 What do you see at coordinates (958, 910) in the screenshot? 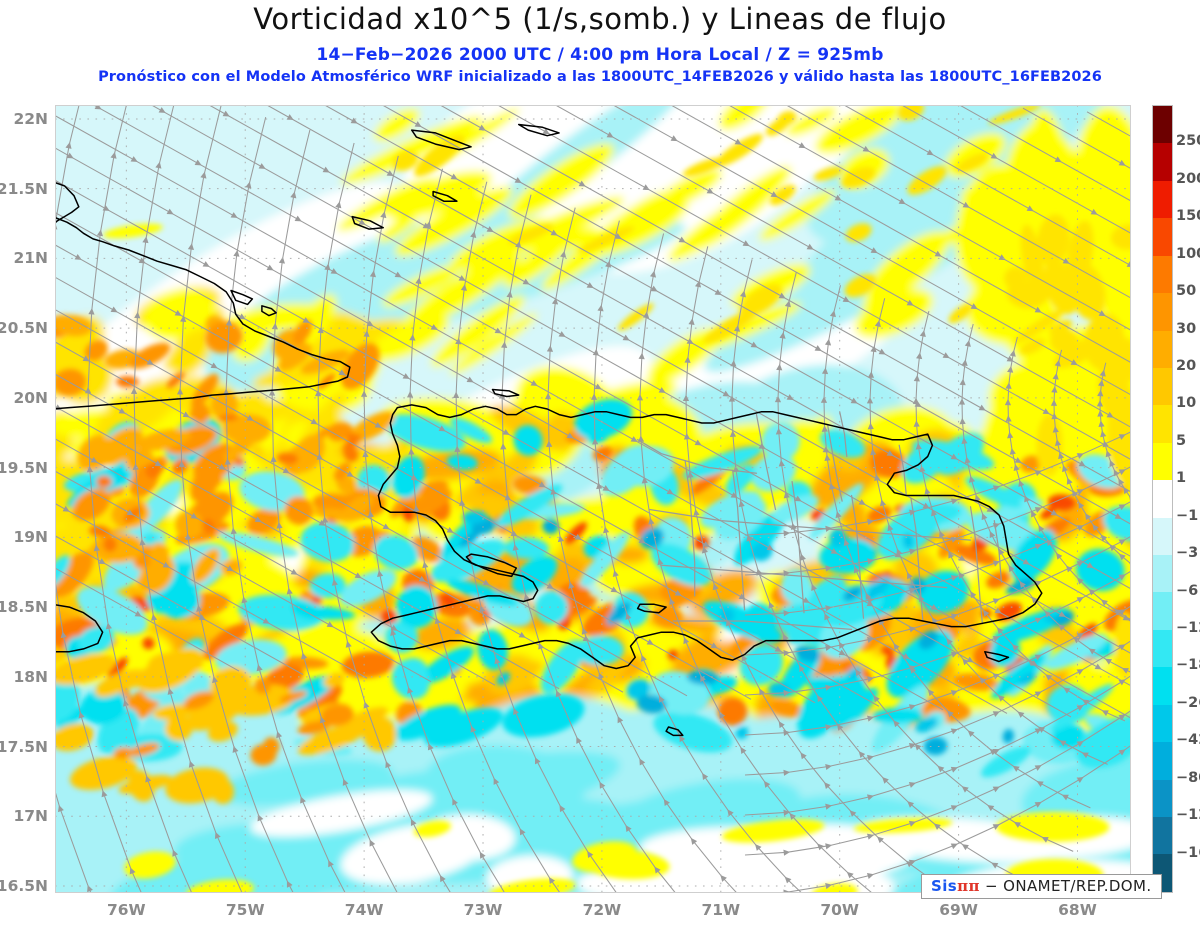
I see `x-tick-69W: 69W` at bounding box center [958, 910].